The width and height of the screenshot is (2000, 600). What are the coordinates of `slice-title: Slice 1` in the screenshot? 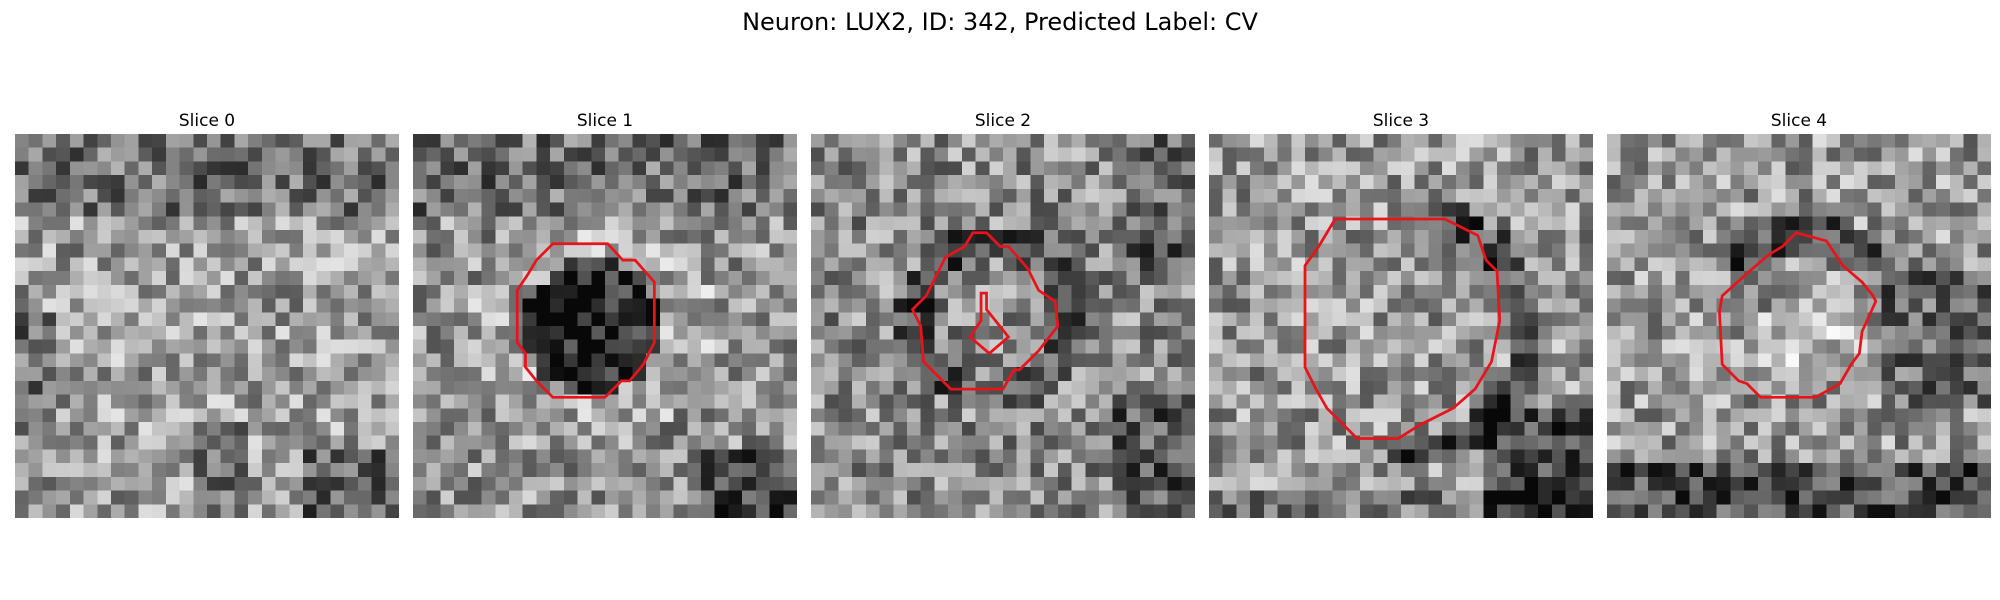 It's located at (605, 121).